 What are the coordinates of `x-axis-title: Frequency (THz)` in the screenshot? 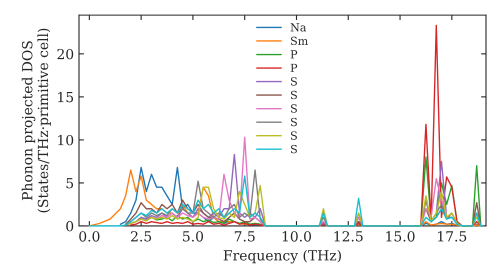 It's located at (282, 257).